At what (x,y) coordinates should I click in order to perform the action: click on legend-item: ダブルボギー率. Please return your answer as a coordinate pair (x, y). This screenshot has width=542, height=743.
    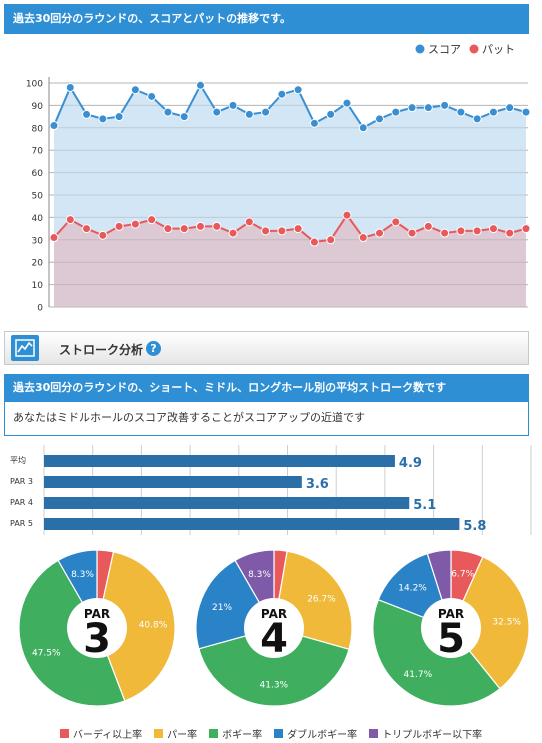
    Looking at the image, I should click on (315, 733).